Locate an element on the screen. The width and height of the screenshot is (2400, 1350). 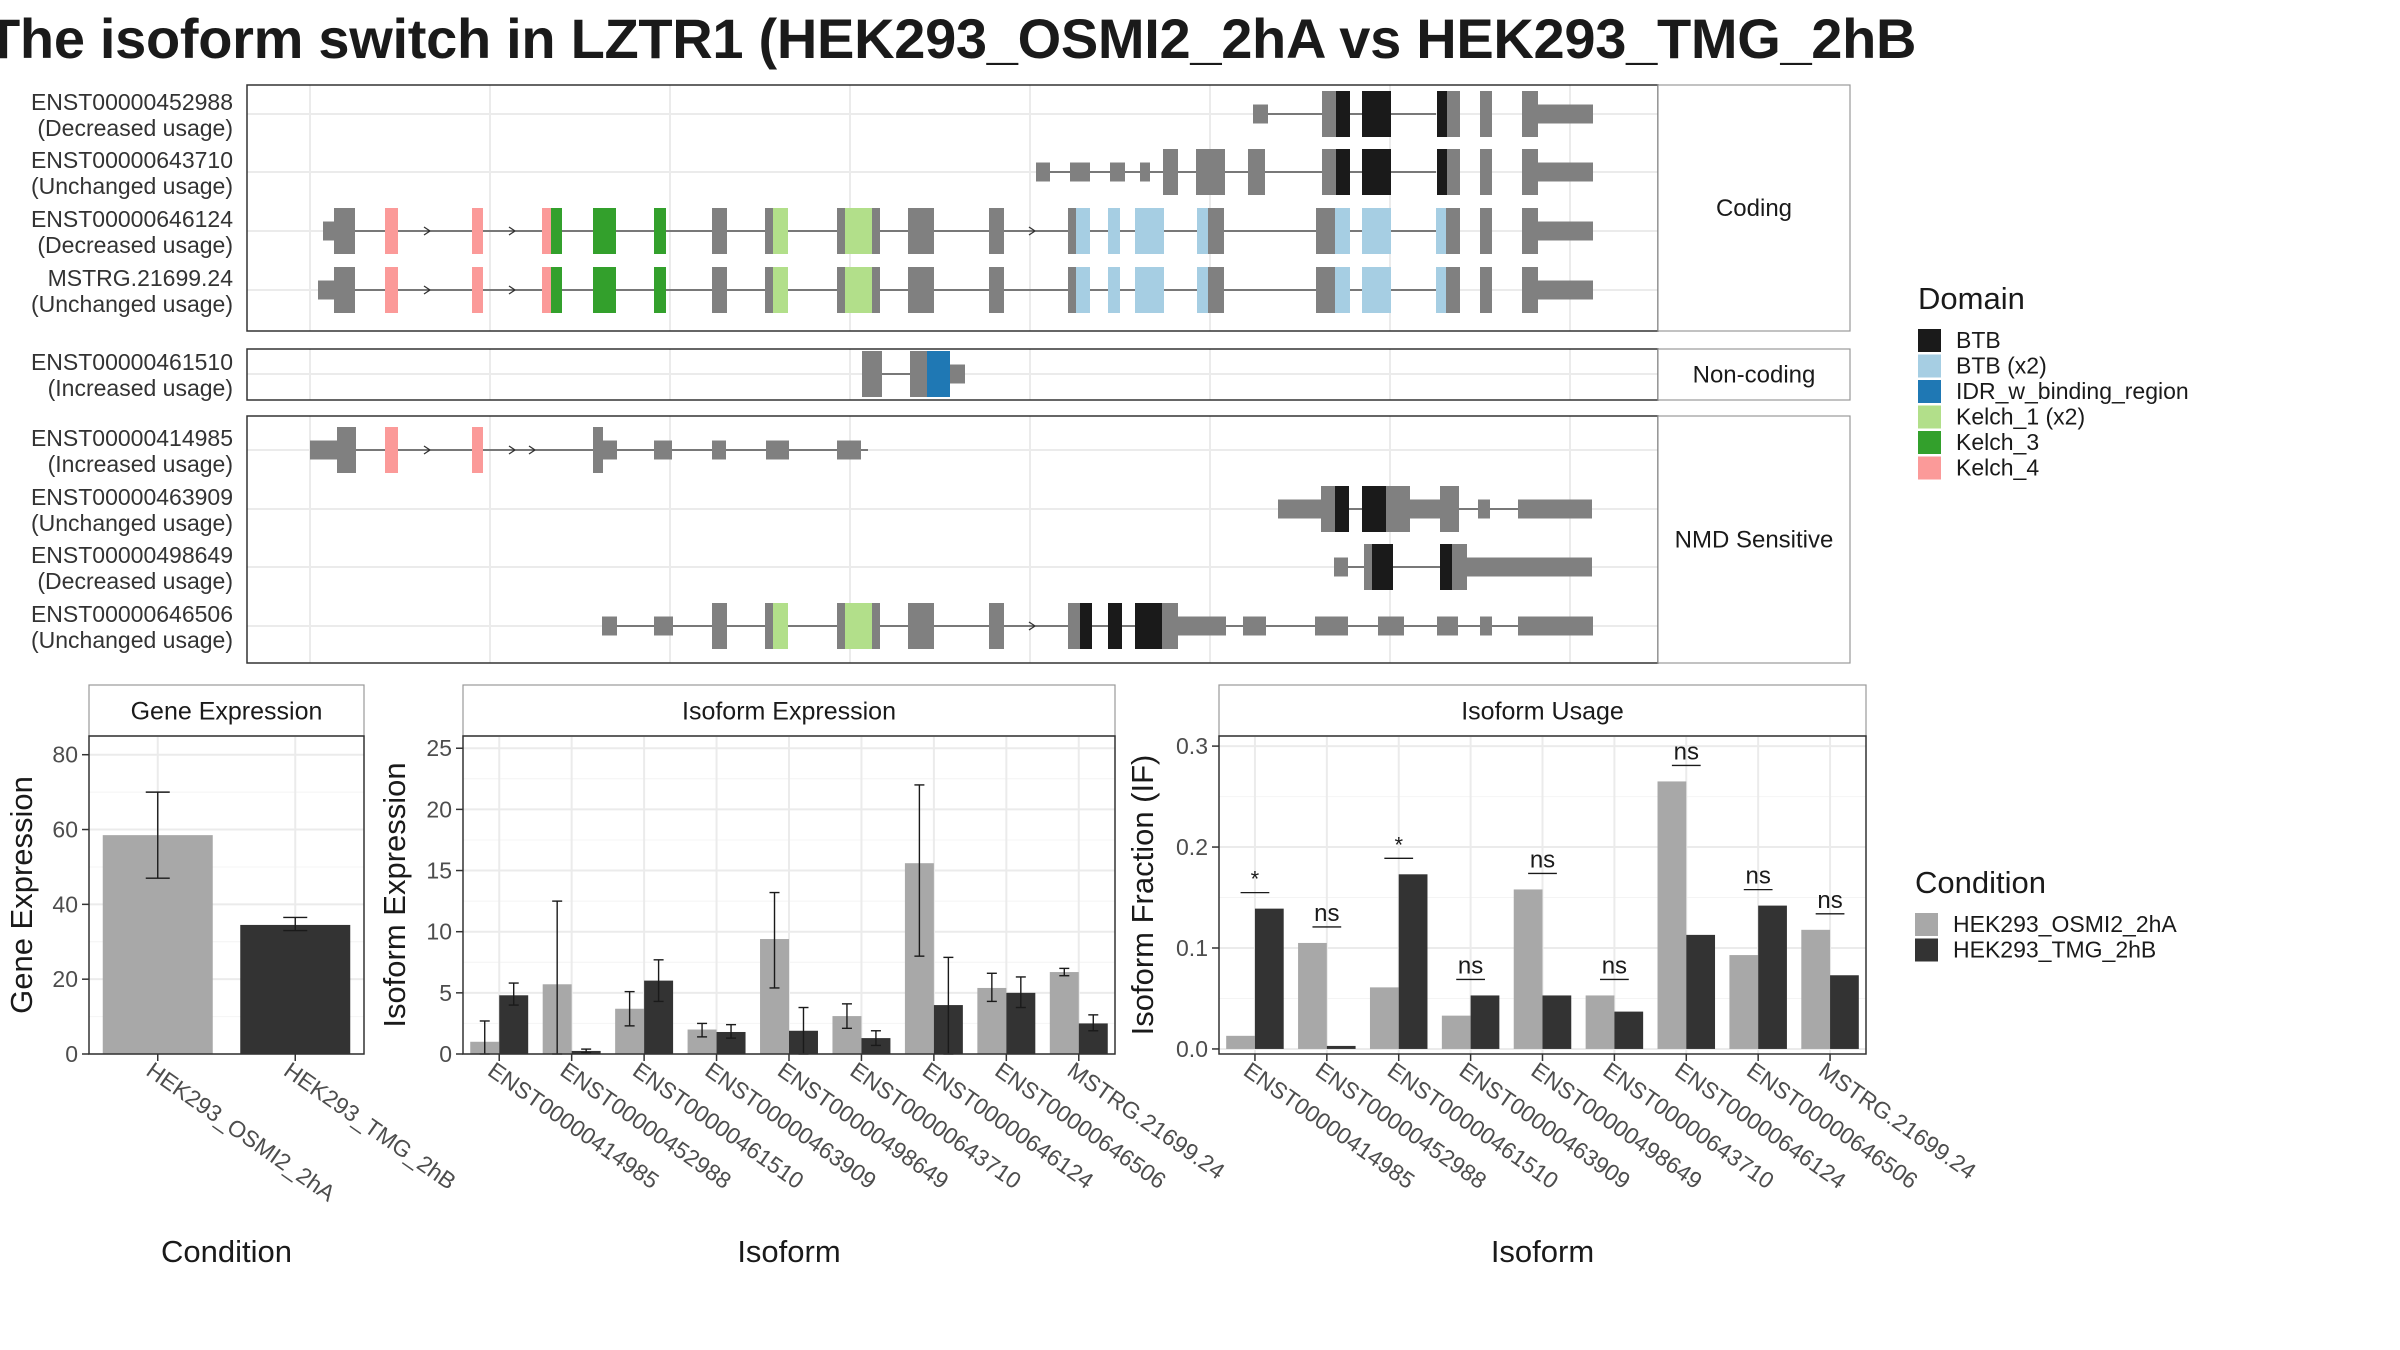
transcript-id-label: ENST00000646506 is located at coordinates (132, 614).